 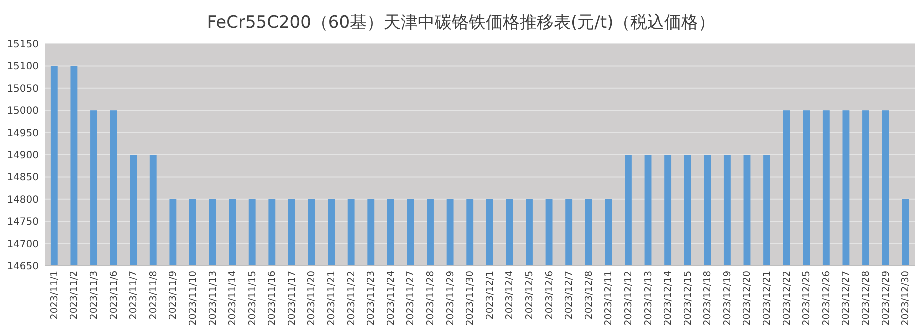 What do you see at coordinates (787, 298) in the screenshot?
I see `x-tick-label: 2023/12/22` at bounding box center [787, 298].